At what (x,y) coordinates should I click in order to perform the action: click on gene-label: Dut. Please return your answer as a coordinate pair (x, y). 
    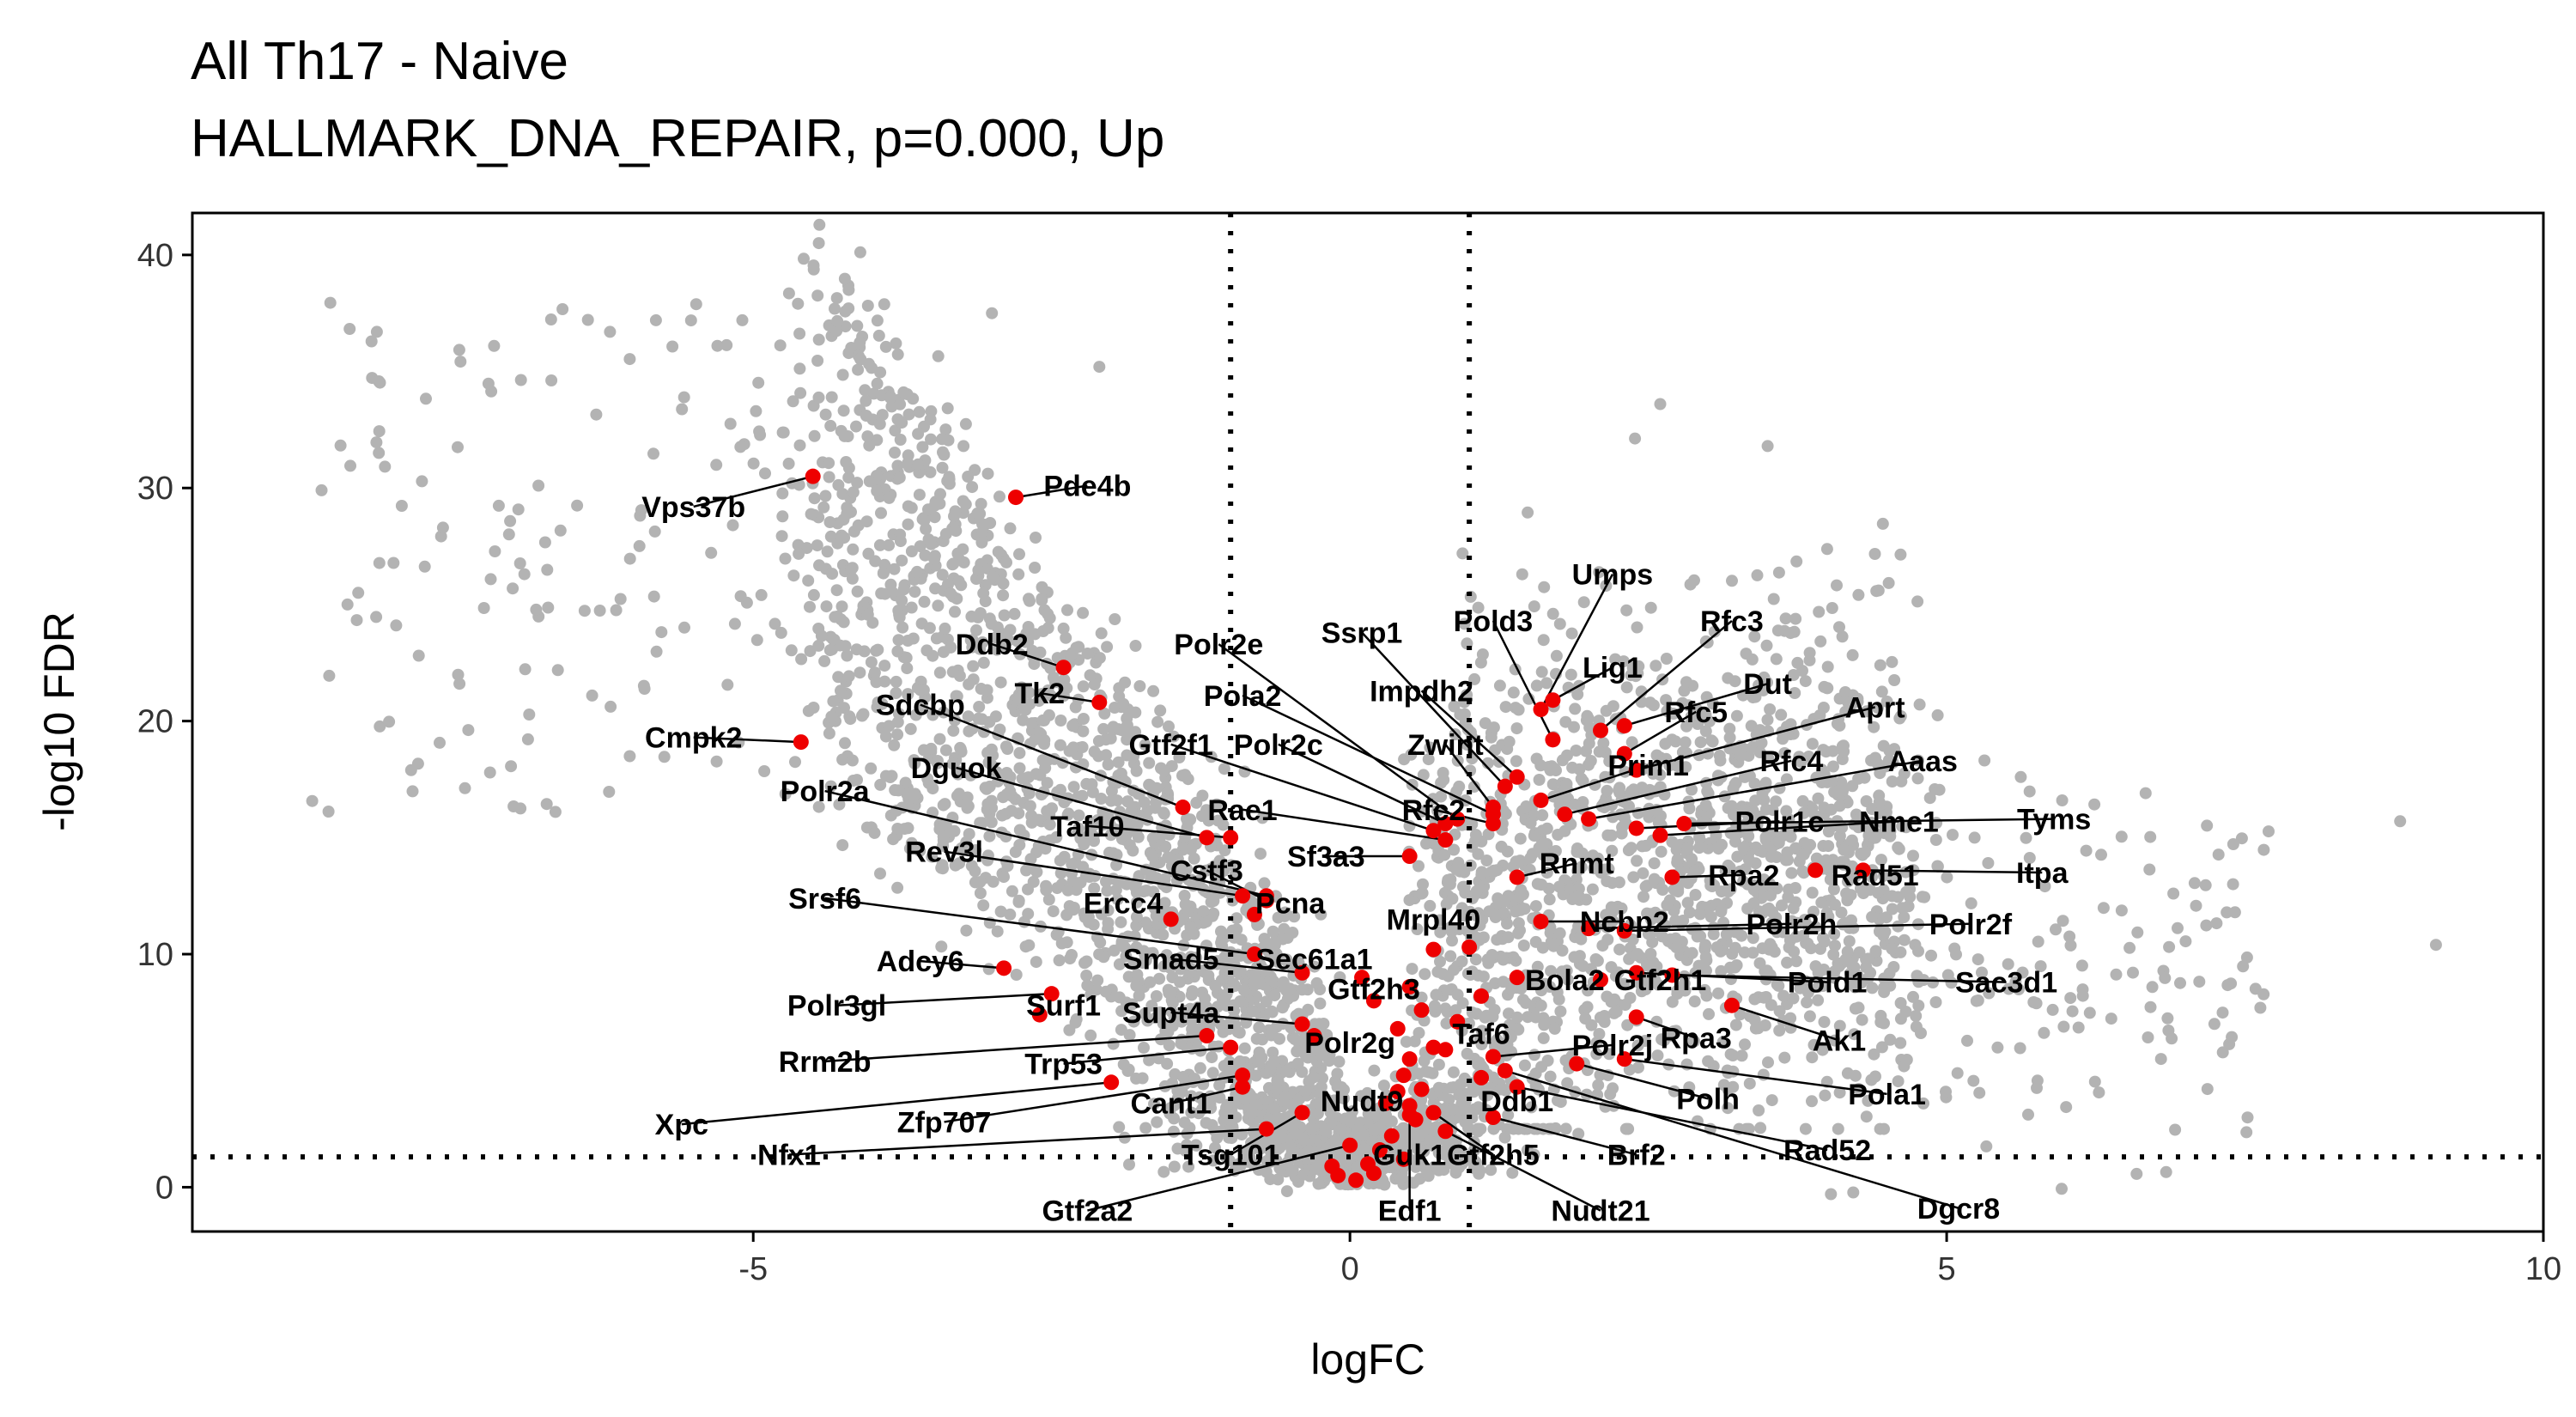
    Looking at the image, I should click on (1768, 684).